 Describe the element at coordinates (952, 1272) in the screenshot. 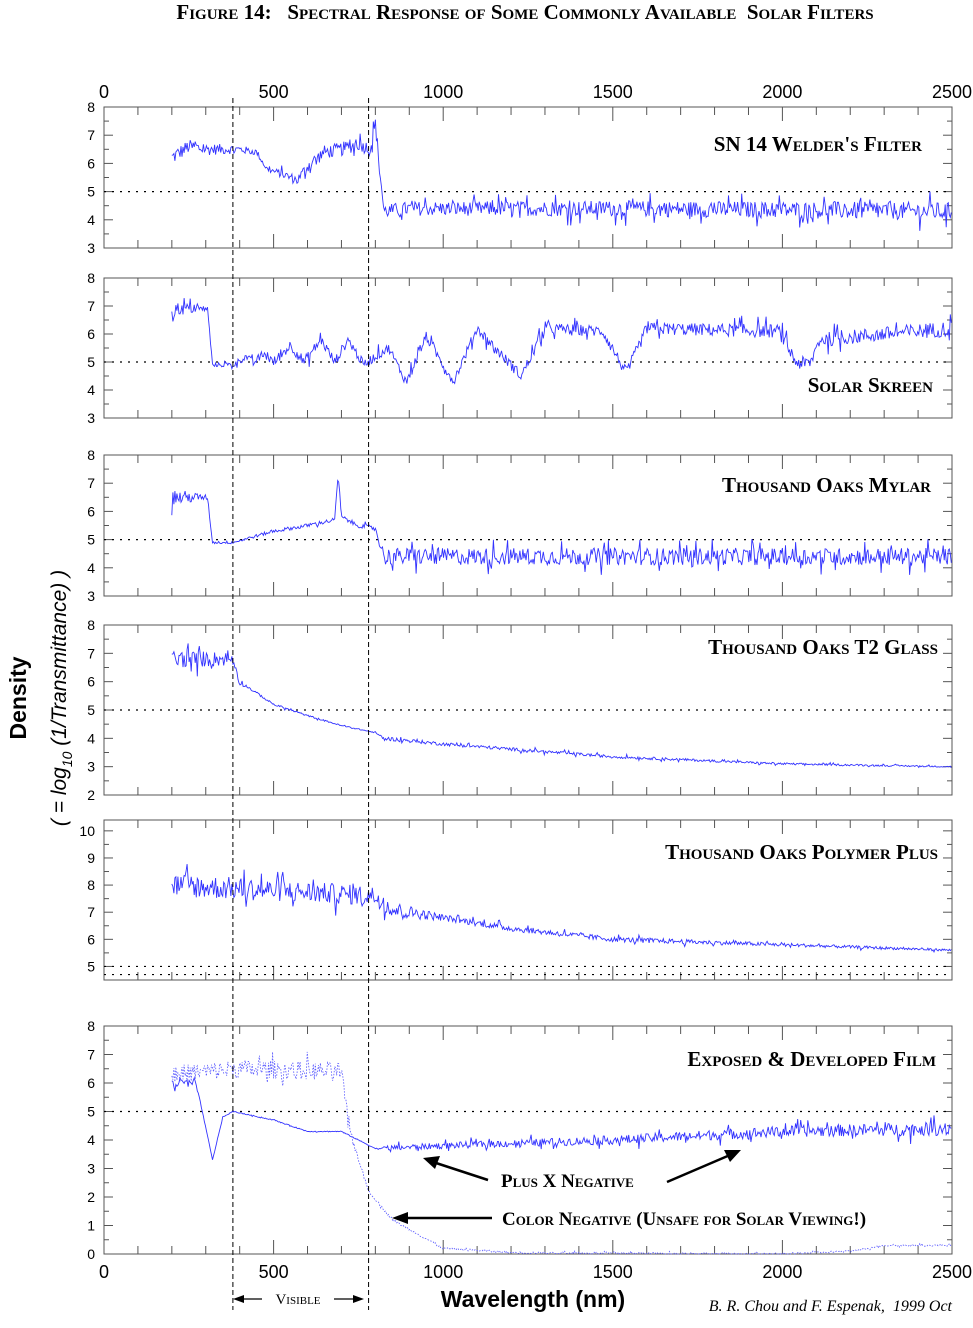

I see `x-tick-label-bottom: 2500` at that location.